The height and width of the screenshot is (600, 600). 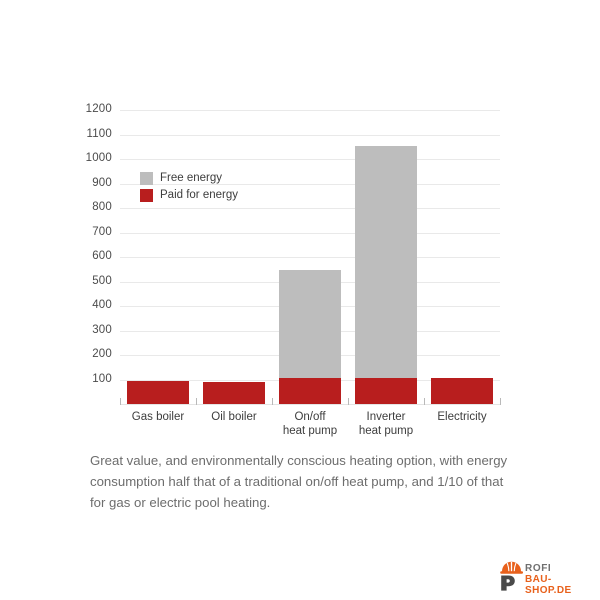 What do you see at coordinates (310, 404) in the screenshot?
I see `x-axis-baseline` at bounding box center [310, 404].